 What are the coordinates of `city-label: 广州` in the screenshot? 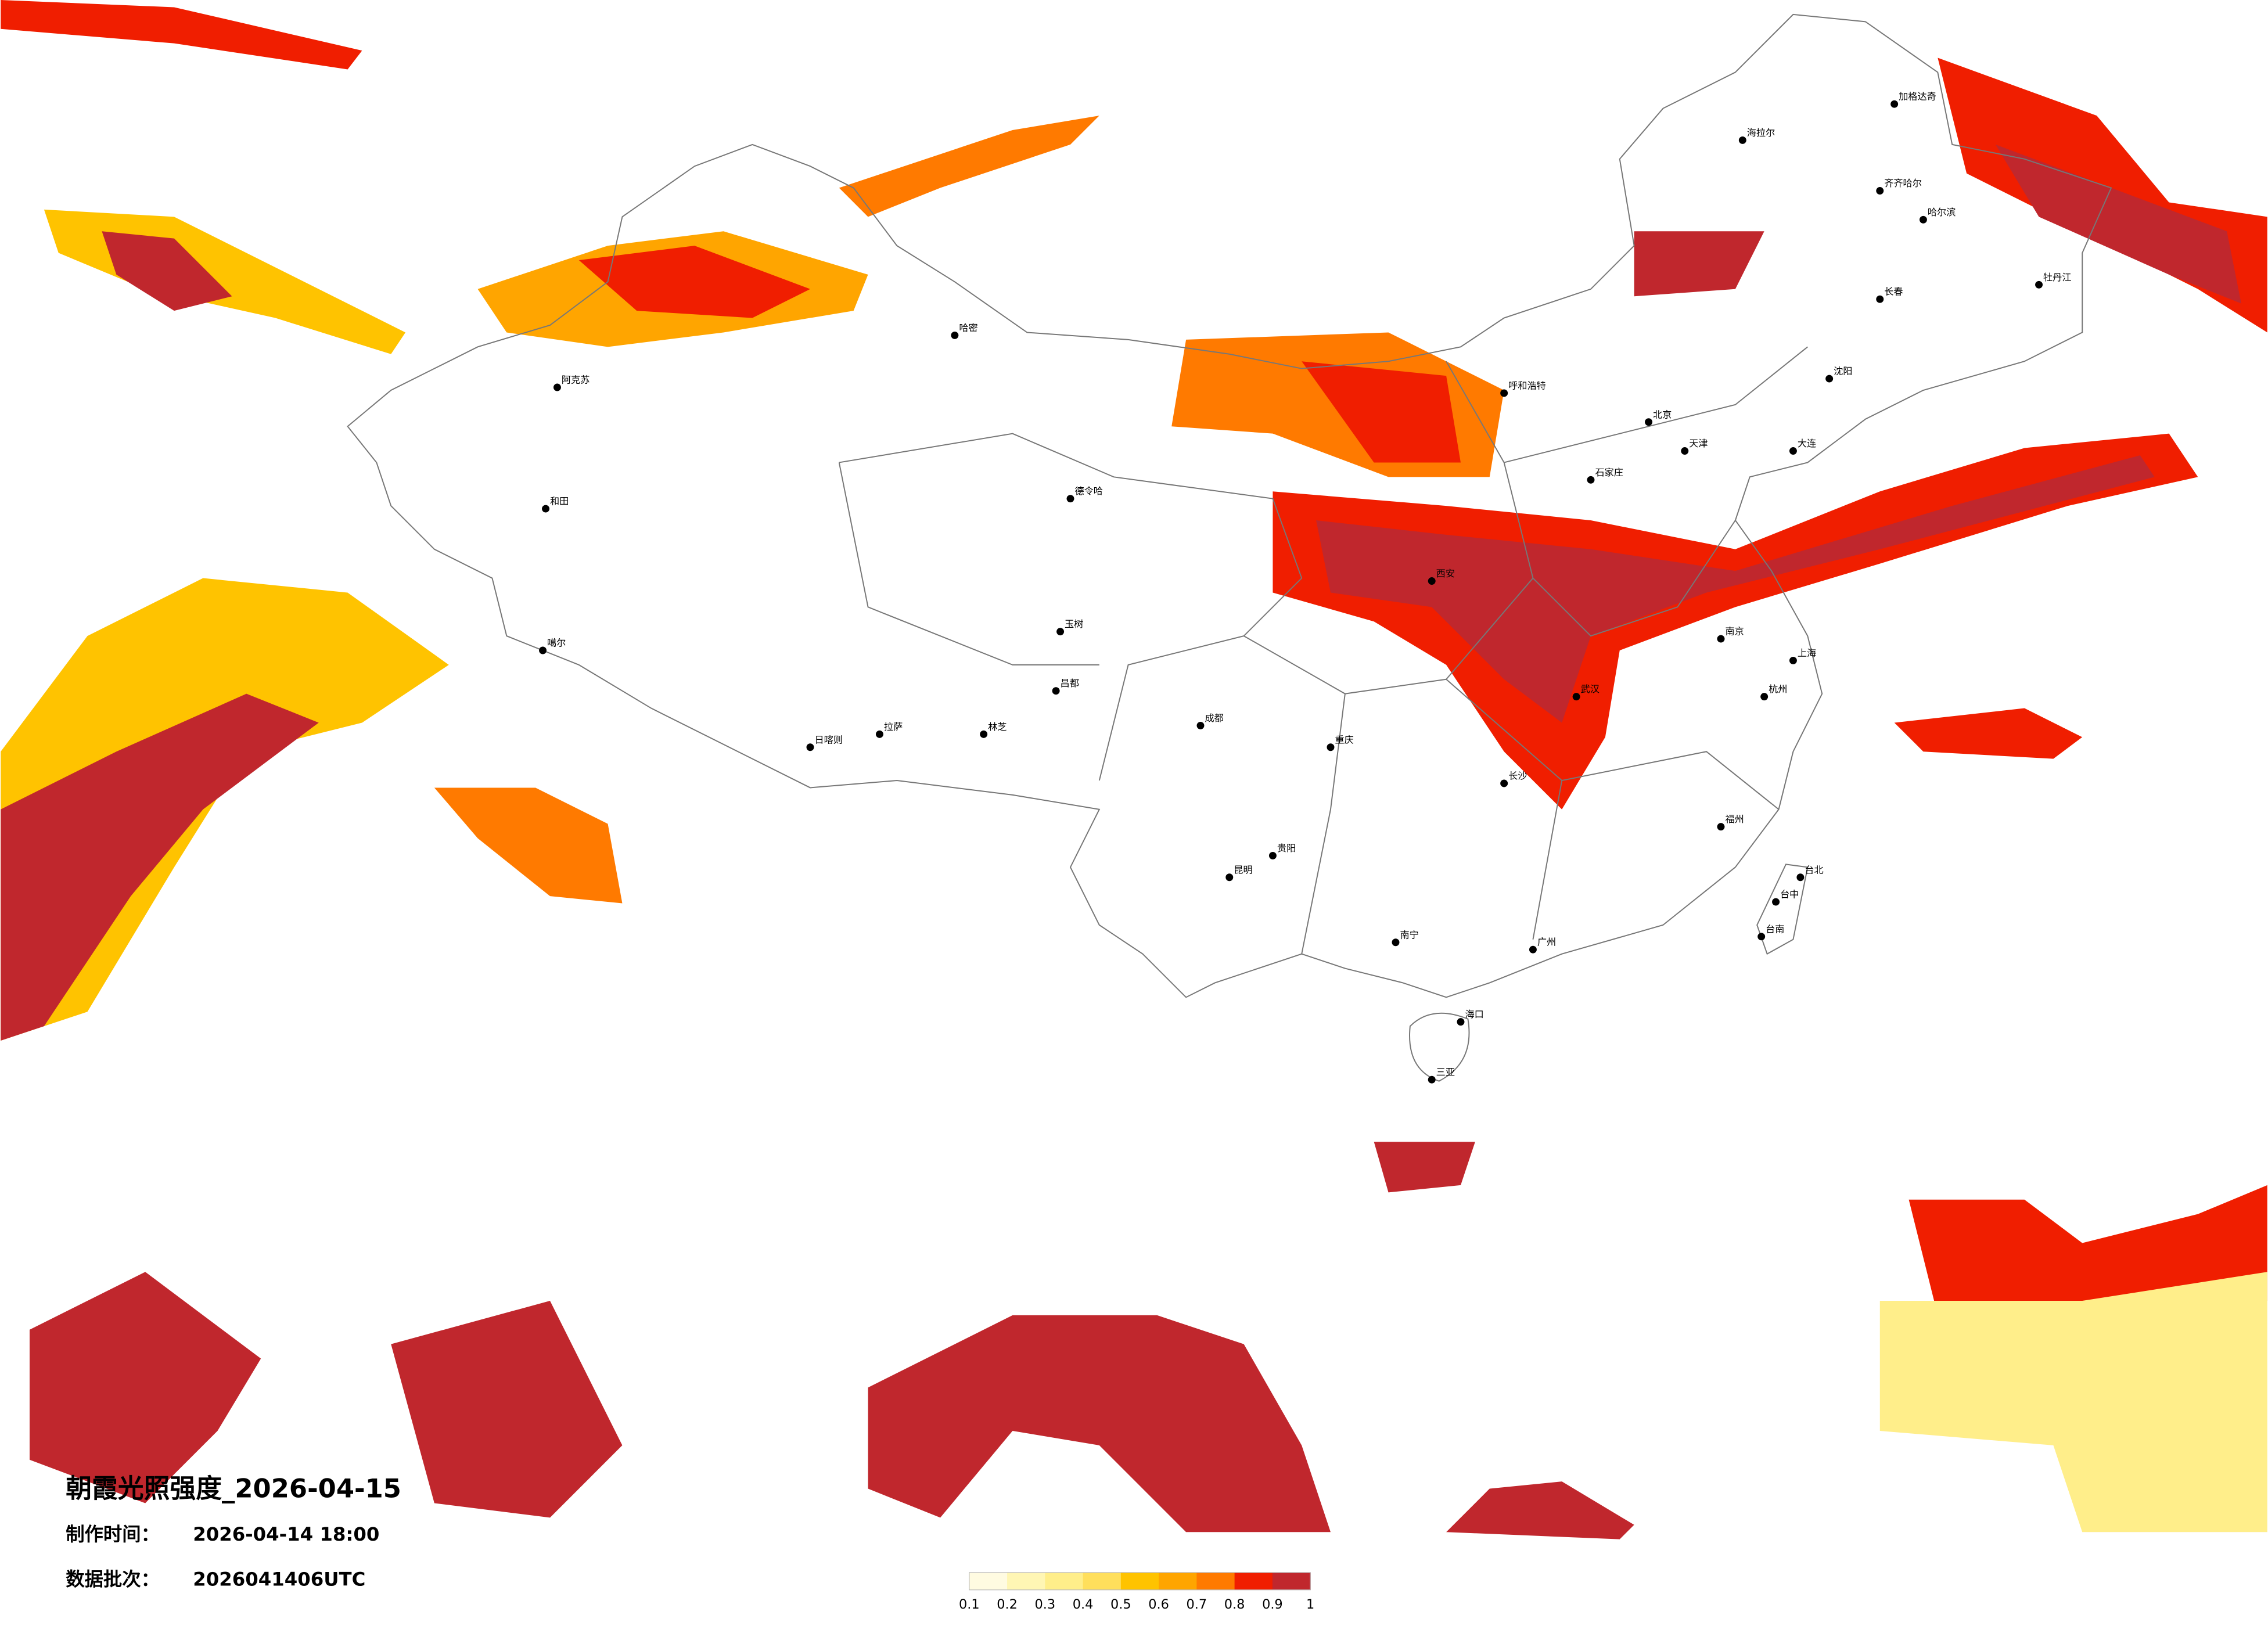 It's located at (1546, 942).